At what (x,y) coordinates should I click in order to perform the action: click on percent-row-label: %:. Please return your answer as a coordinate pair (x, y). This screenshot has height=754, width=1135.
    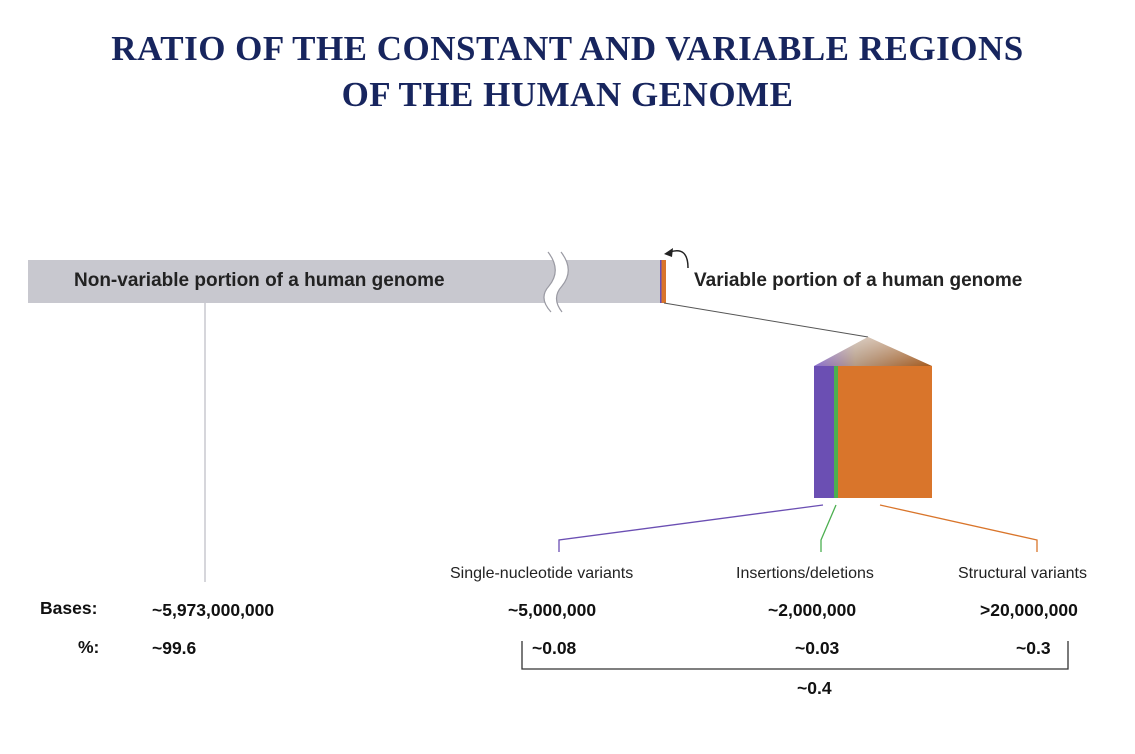
    Looking at the image, I should click on (89, 647).